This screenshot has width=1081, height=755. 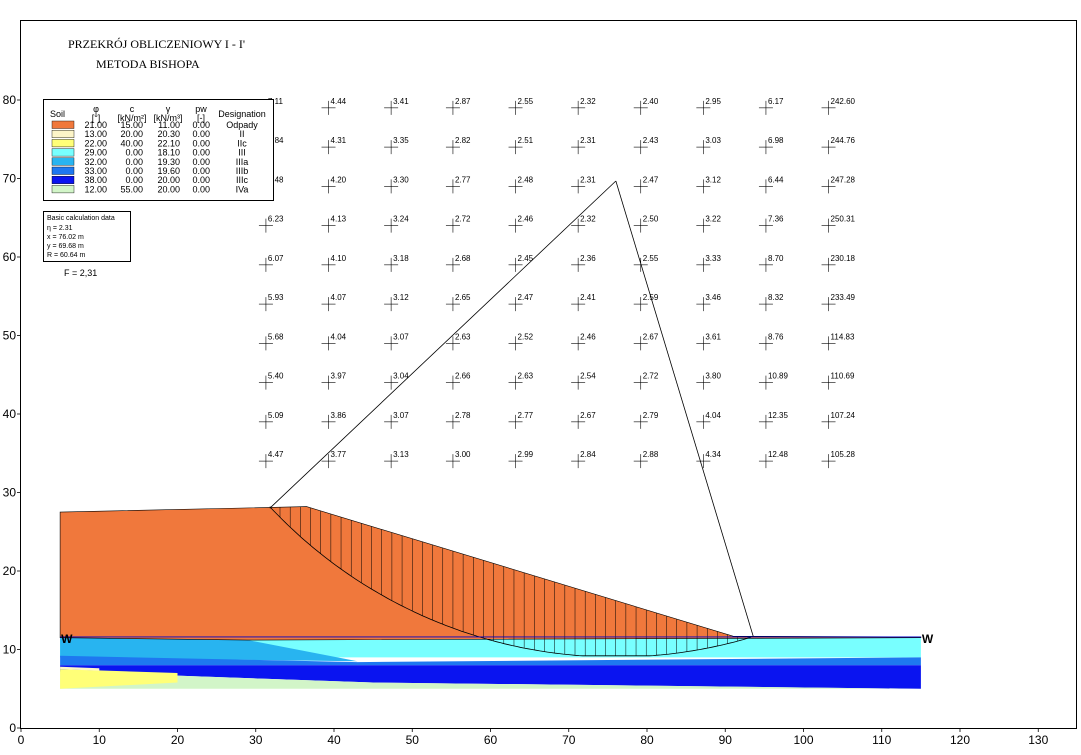 I want to click on grid-value: 2.99, so click(x=526, y=454).